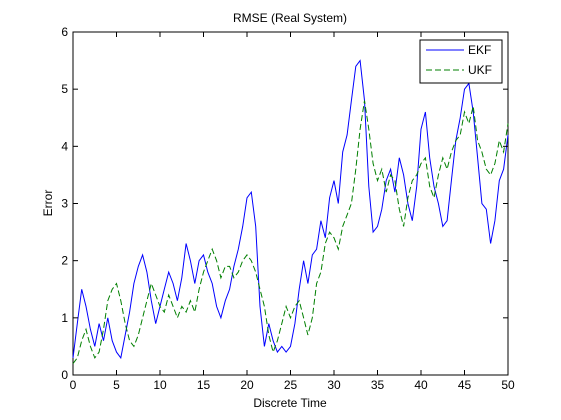  What do you see at coordinates (378, 385) in the screenshot?
I see `x-tick-label: 35` at bounding box center [378, 385].